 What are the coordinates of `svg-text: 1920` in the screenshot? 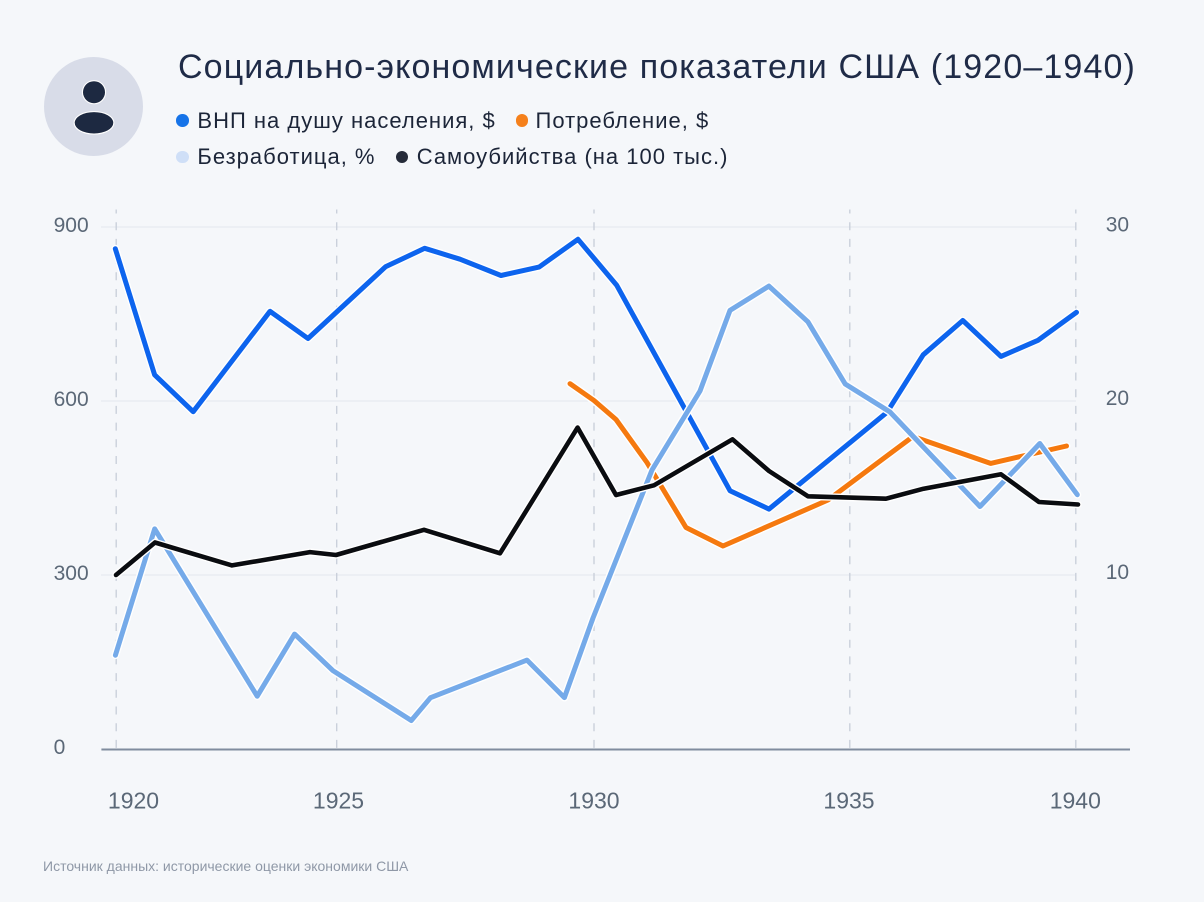 It's located at (133, 801).